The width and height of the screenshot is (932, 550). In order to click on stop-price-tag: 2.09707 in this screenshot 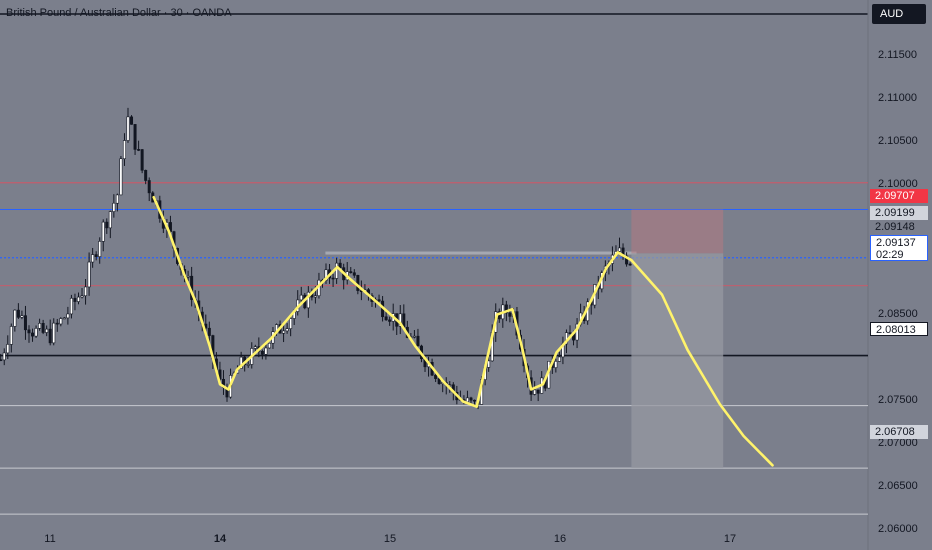, I will do `click(899, 196)`.